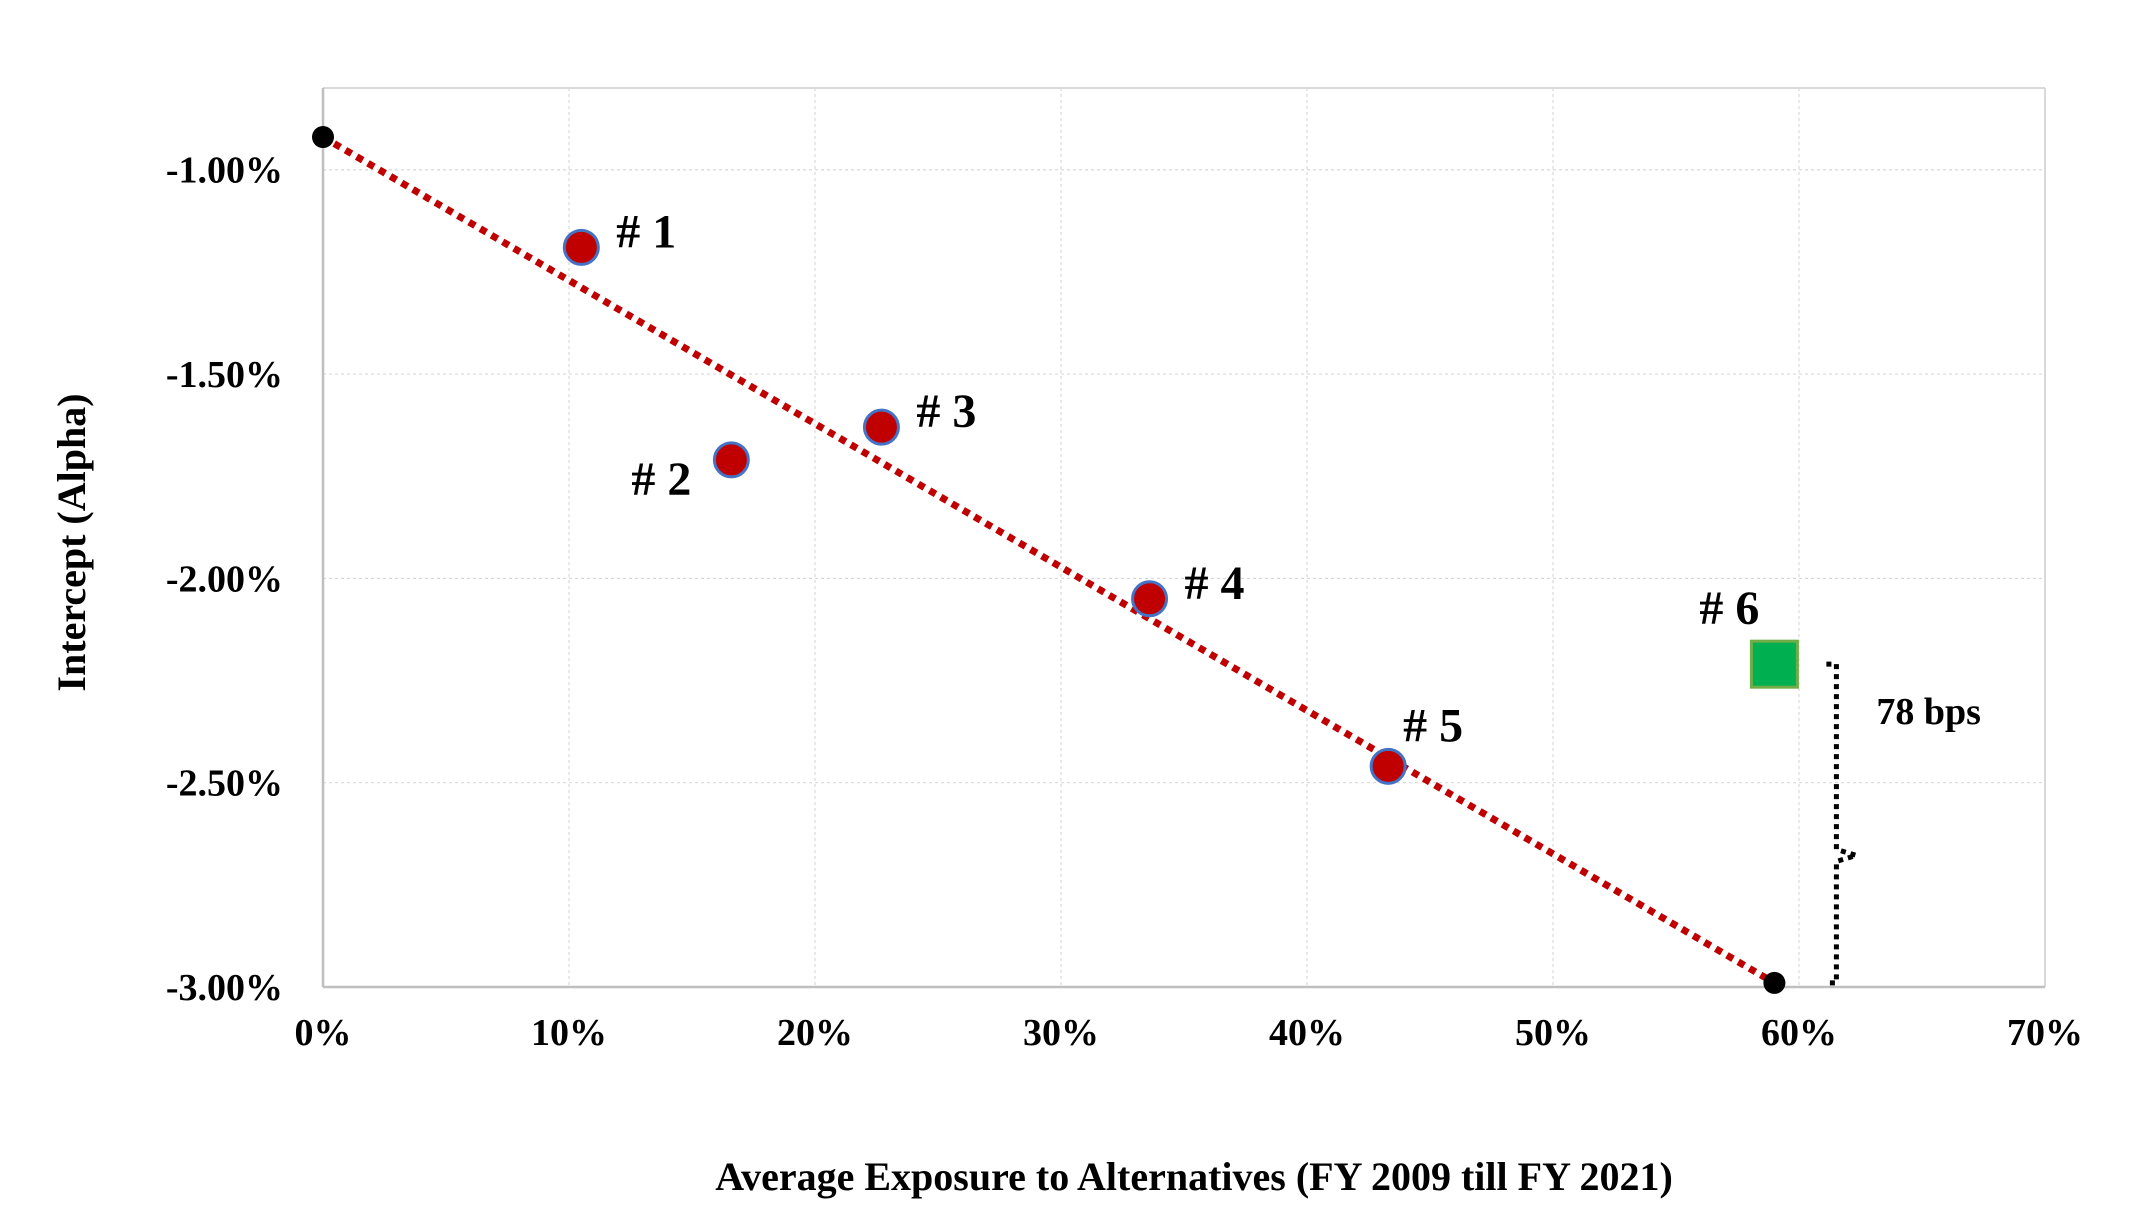 Image resolution: width=2154 pixels, height=1232 pixels. Describe the element at coordinates (1928, 712) in the screenshot. I see `annotation-label-78bps: 78 bps` at that location.